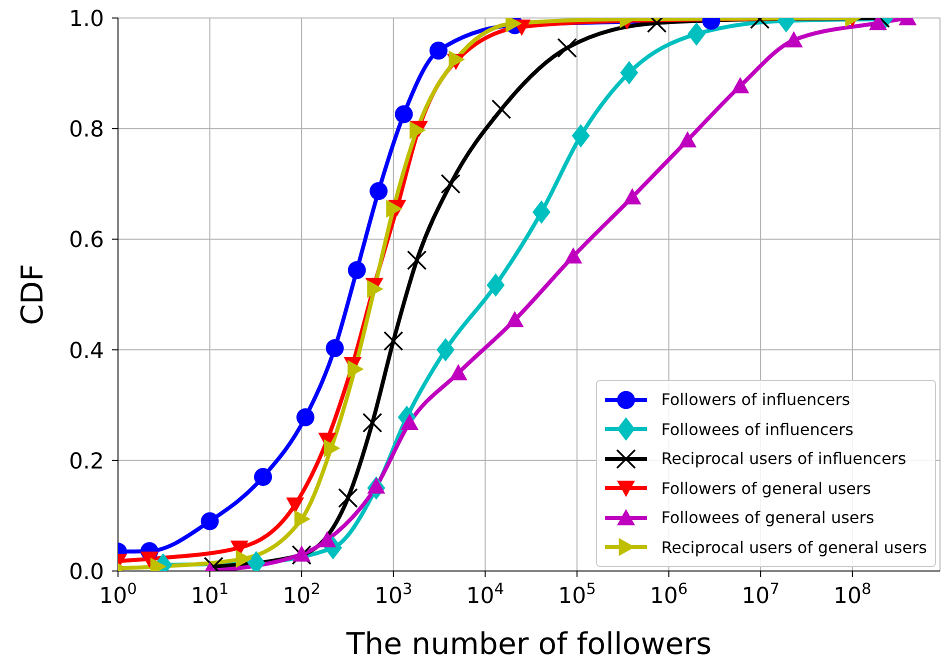 The width and height of the screenshot is (942, 664). What do you see at coordinates (766, 488) in the screenshot?
I see `legend-label: Followers of general users` at bounding box center [766, 488].